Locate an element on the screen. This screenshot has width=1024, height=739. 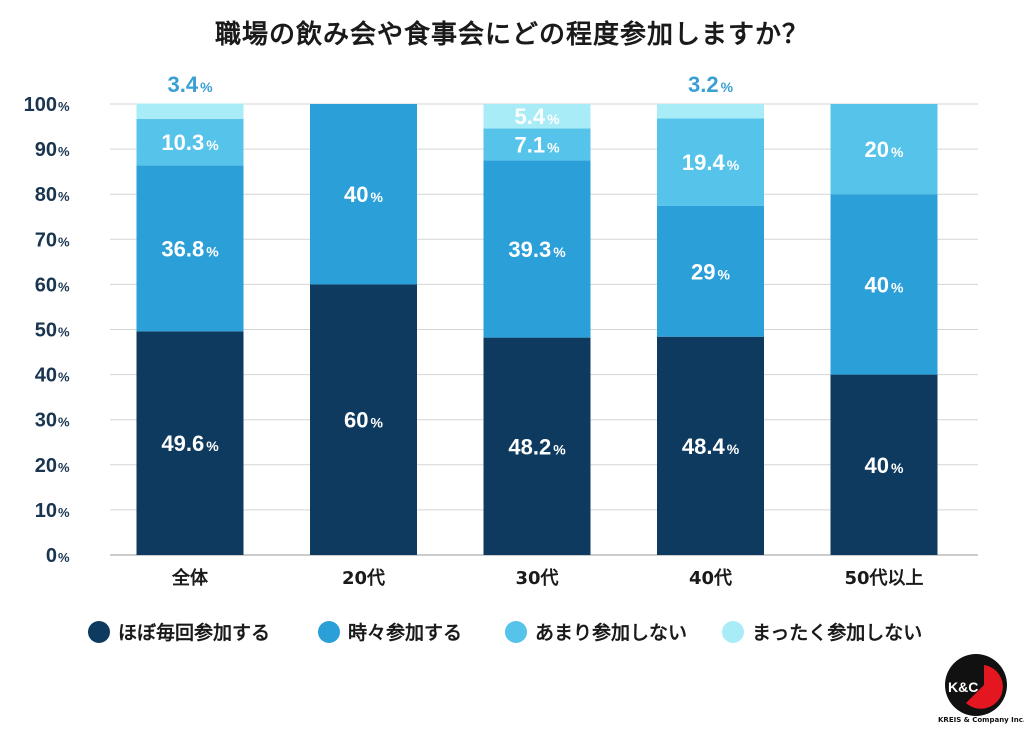
y-tick-label: 90 is located at coordinates (46, 150).